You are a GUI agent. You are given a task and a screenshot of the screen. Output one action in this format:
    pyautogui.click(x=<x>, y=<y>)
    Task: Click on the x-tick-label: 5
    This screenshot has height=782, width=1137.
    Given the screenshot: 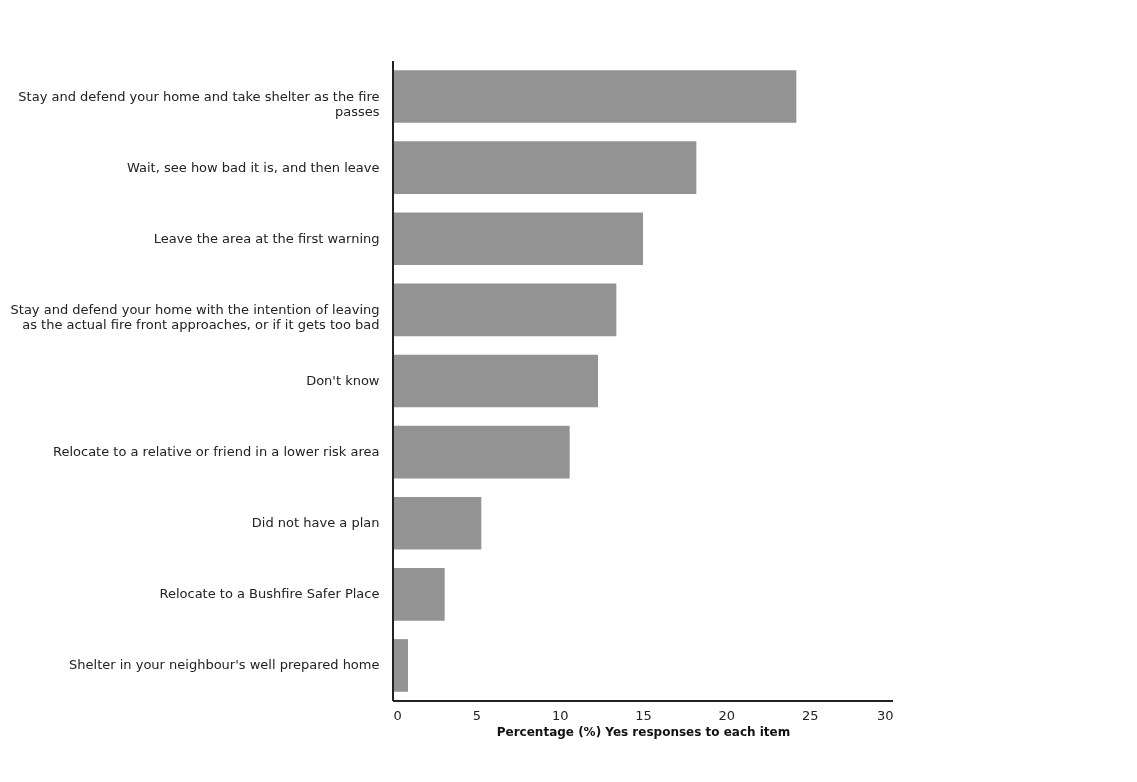 What is the action you would take?
    pyautogui.click(x=476, y=715)
    